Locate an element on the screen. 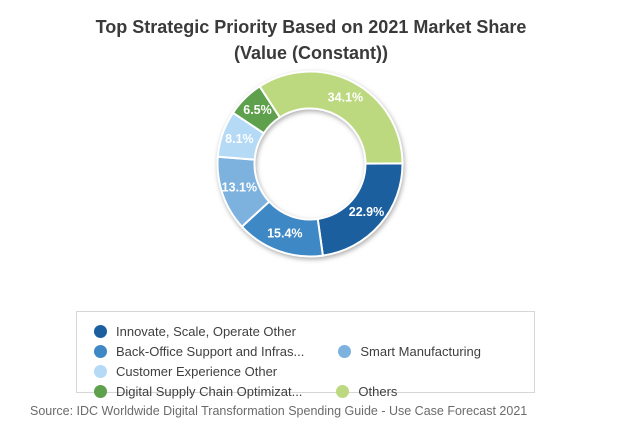  legend-item-label: Innovate, Scale, Operate Other is located at coordinates (206, 331).